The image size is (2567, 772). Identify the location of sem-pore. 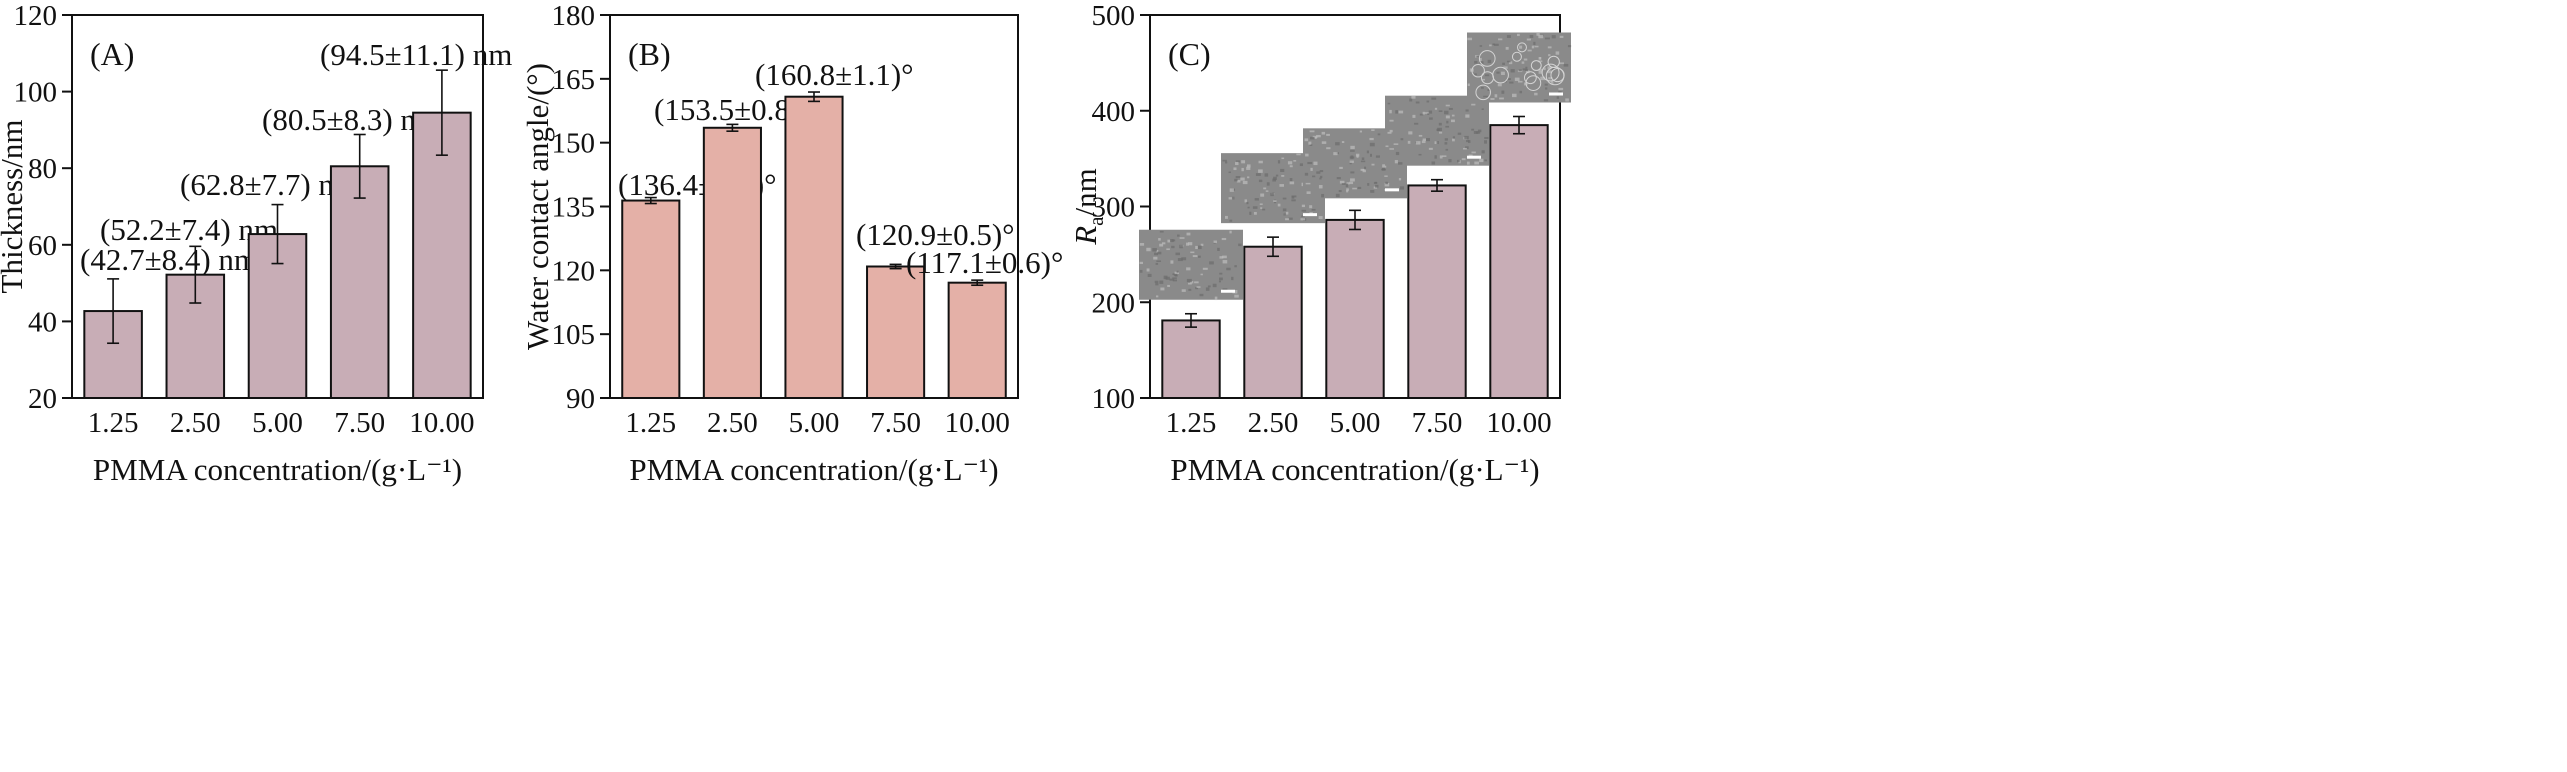
(1536, 65).